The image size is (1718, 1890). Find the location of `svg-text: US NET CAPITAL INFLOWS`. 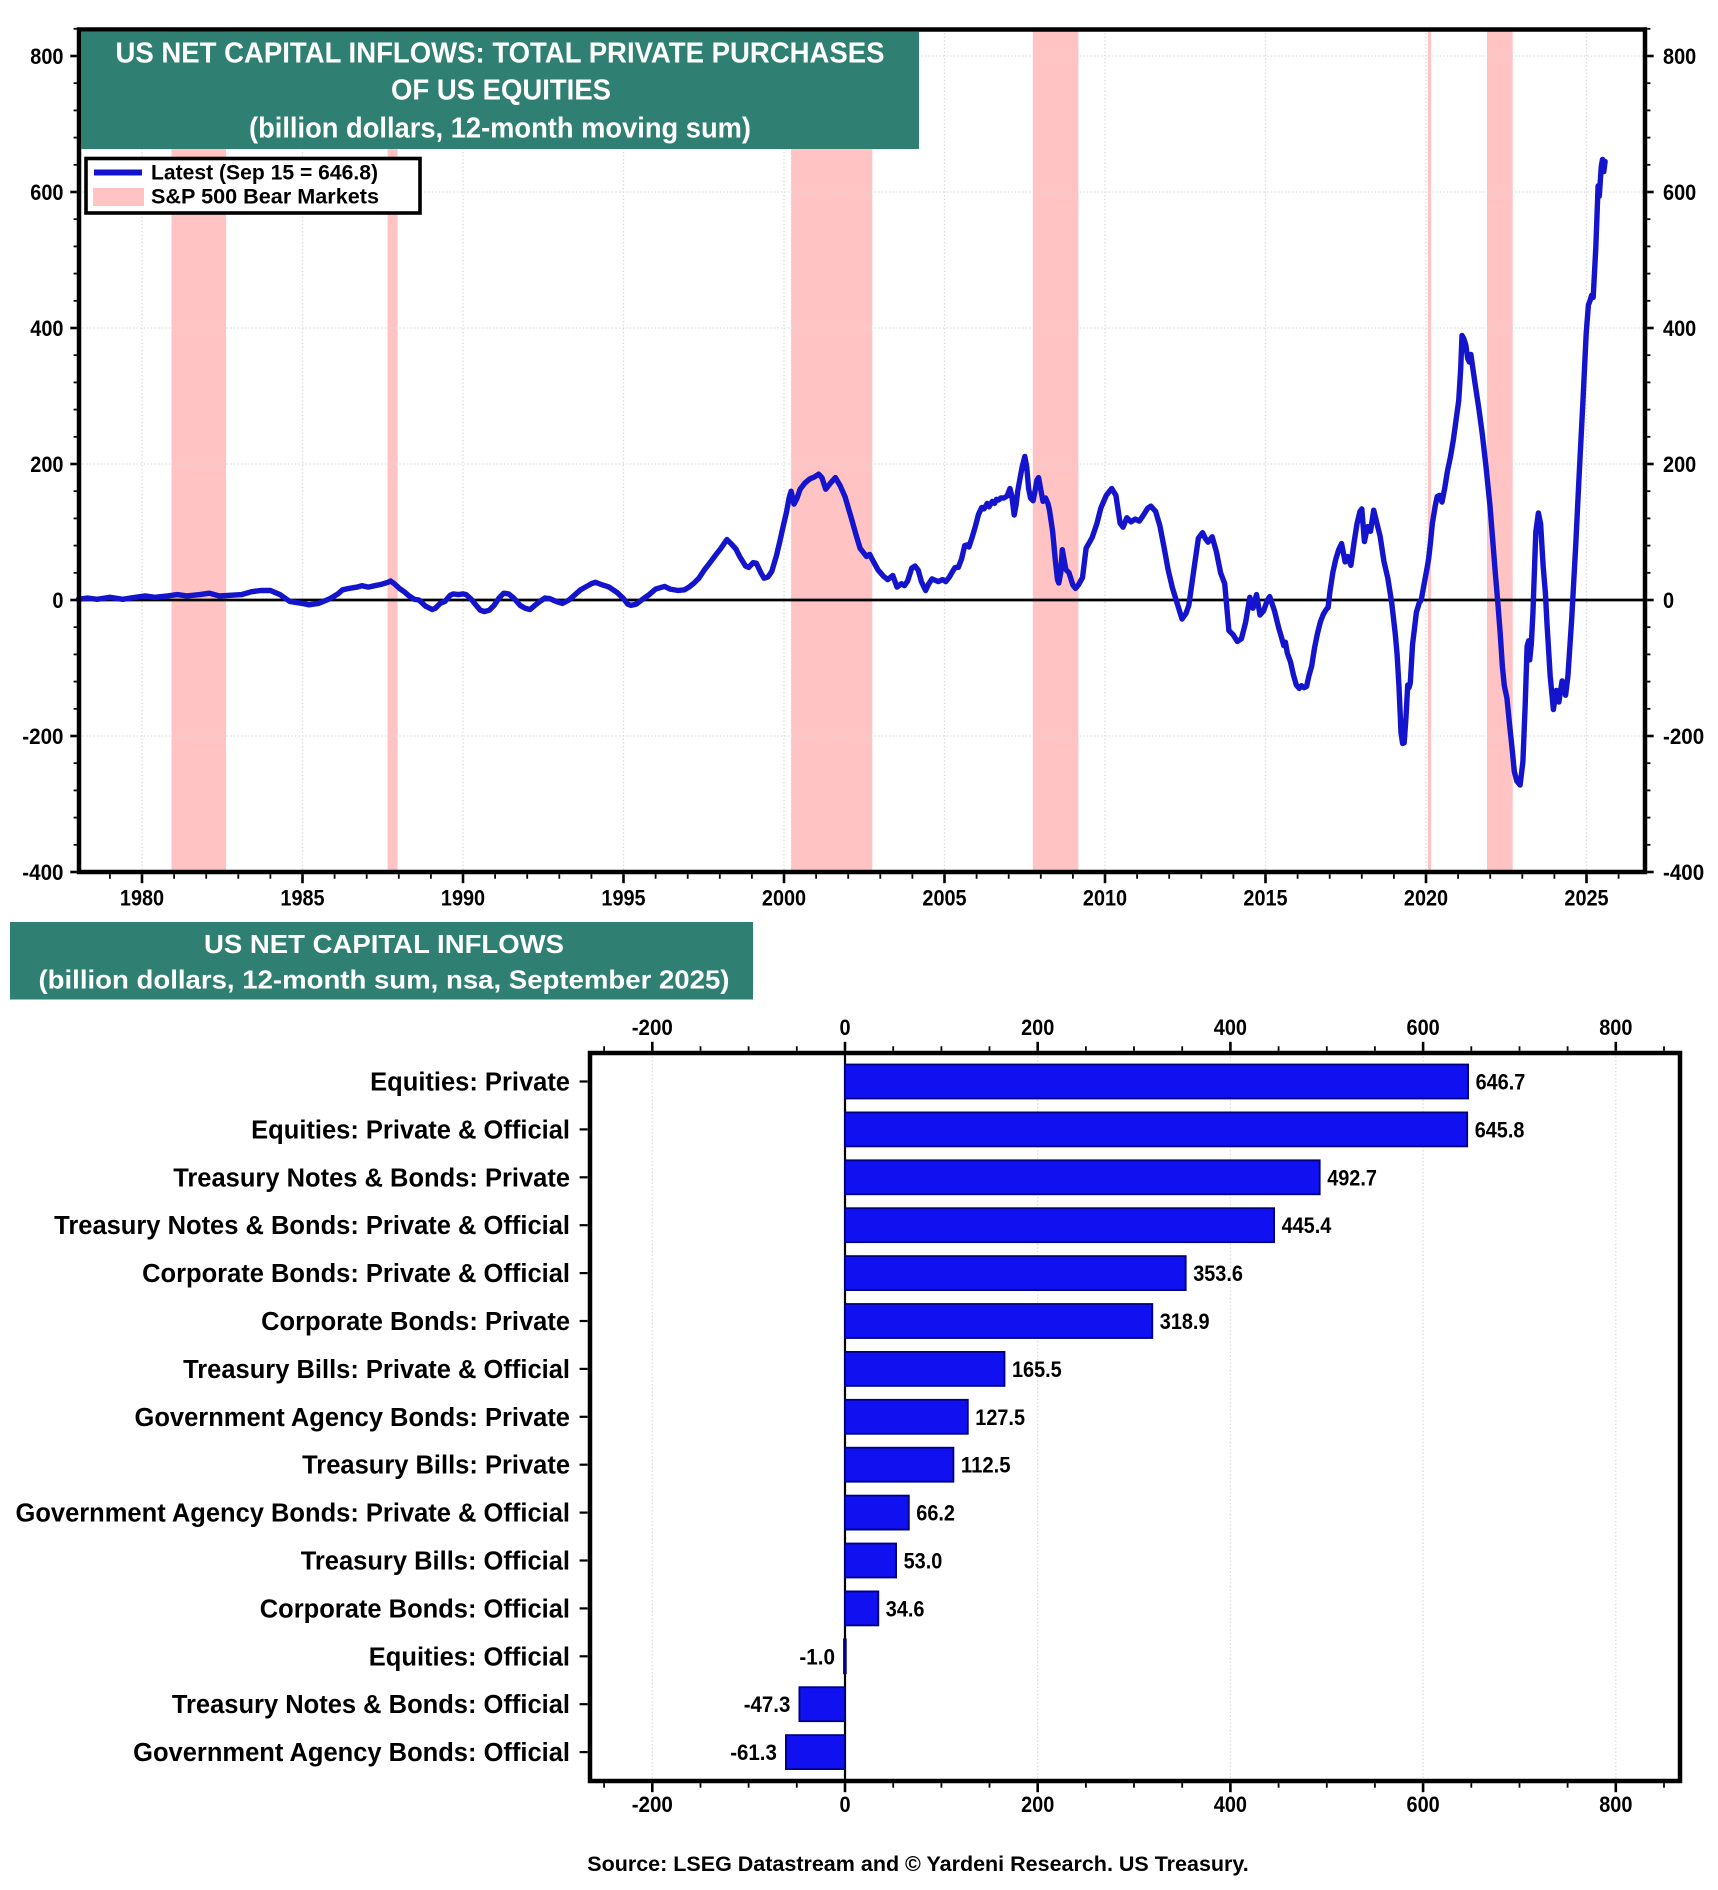

svg-text: US NET CAPITAL INFLOWS is located at coordinates (384, 944).